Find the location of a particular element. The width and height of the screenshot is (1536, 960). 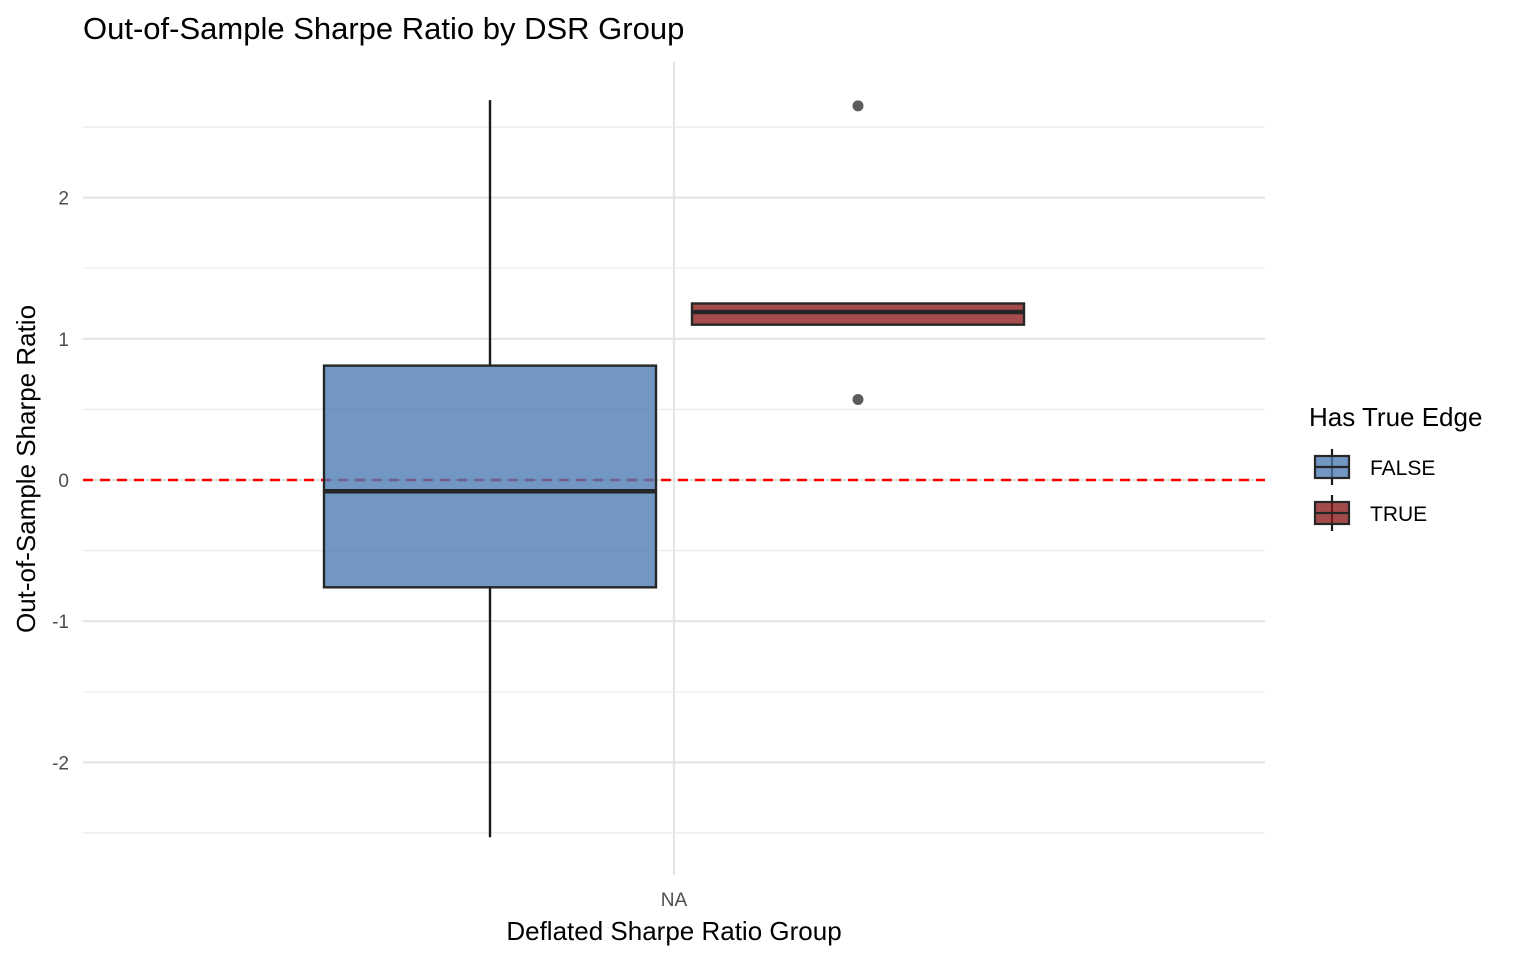

y-tick-label: 0 is located at coordinates (63, 481).